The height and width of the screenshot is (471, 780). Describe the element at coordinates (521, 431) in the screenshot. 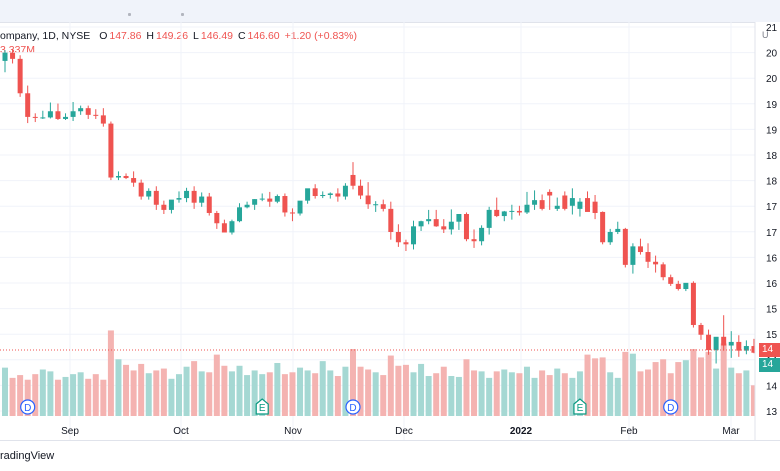

I see `x-tick-label: 2022` at that location.